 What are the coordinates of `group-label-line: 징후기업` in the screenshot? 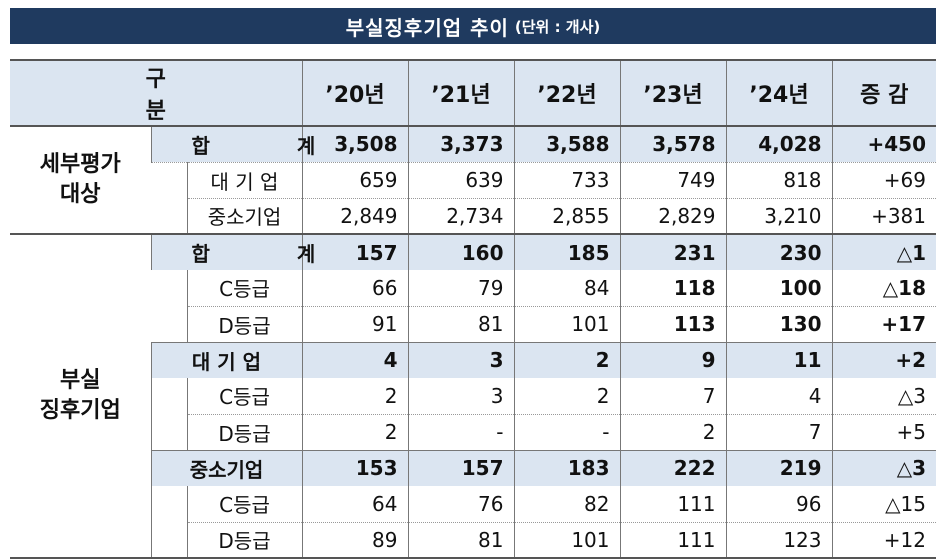 It's located at (80, 410).